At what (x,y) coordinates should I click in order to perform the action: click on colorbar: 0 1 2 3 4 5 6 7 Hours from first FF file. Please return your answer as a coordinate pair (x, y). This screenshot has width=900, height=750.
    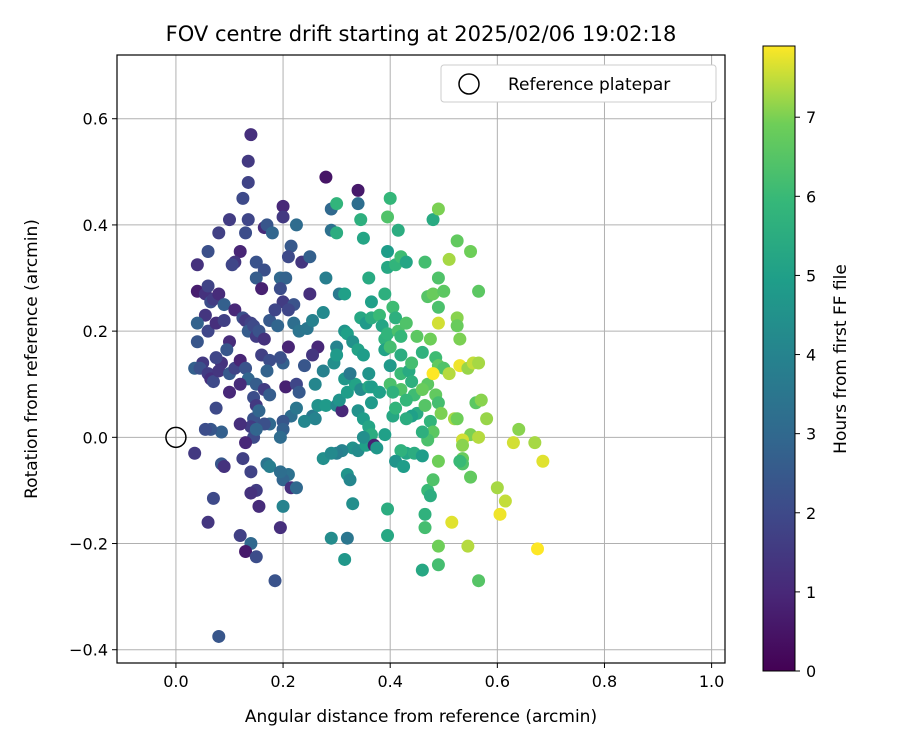
    Looking at the image, I should click on (806, 363).